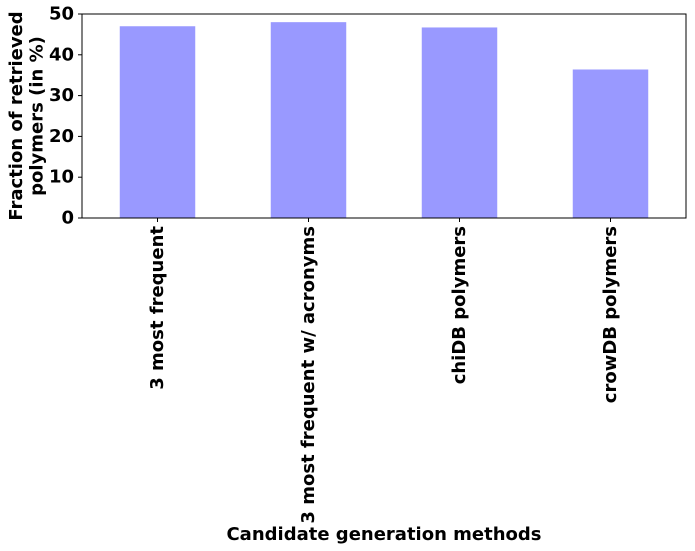 The width and height of the screenshot is (695, 551). I want to click on y-tick-label: 20, so click(61, 136).